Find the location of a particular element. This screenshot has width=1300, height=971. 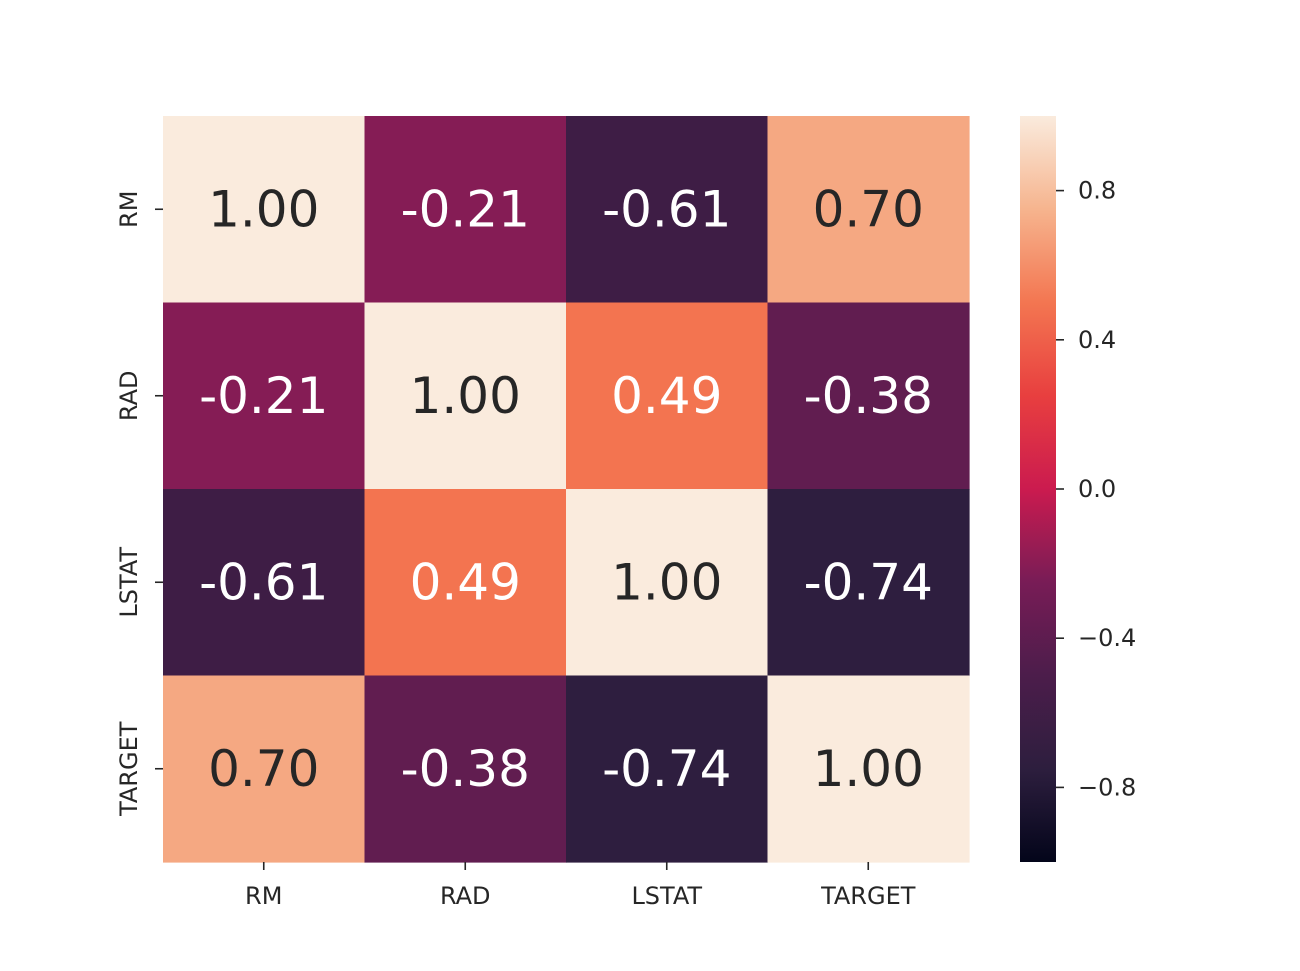

heatmap-cell-target-lstat is located at coordinates (667, 769).